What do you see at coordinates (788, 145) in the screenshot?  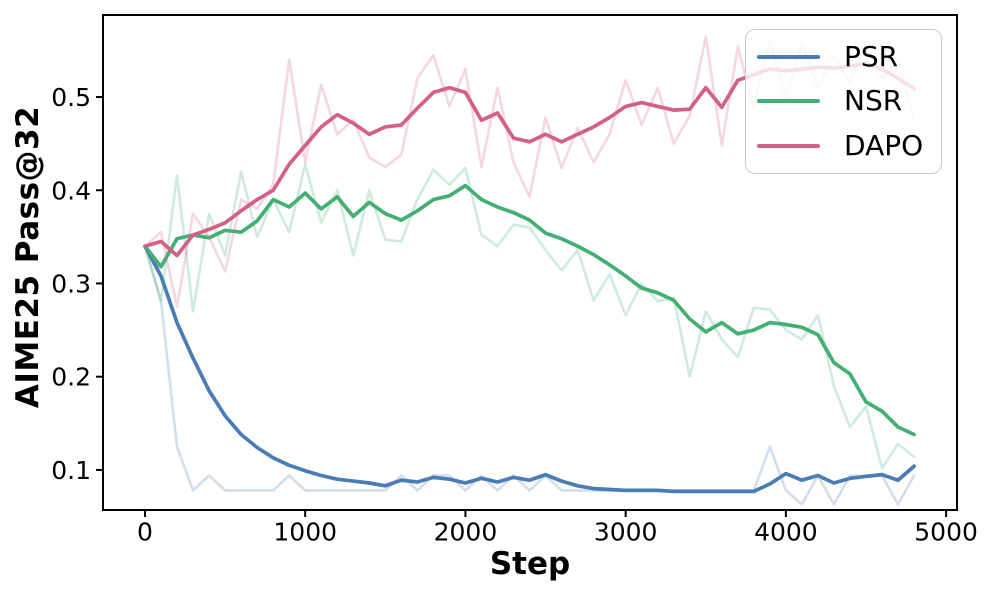 I see `legend-swatch-dapo` at bounding box center [788, 145].